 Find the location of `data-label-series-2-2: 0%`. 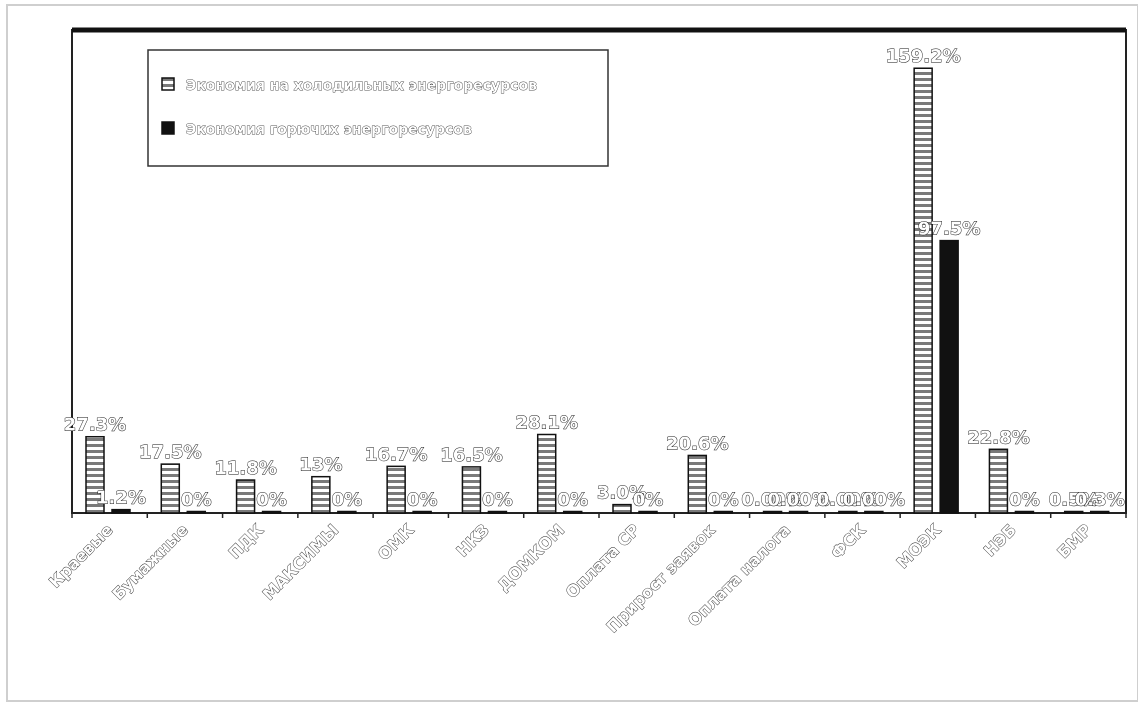

data-label-series-2-2: 0% is located at coordinates (271, 500).